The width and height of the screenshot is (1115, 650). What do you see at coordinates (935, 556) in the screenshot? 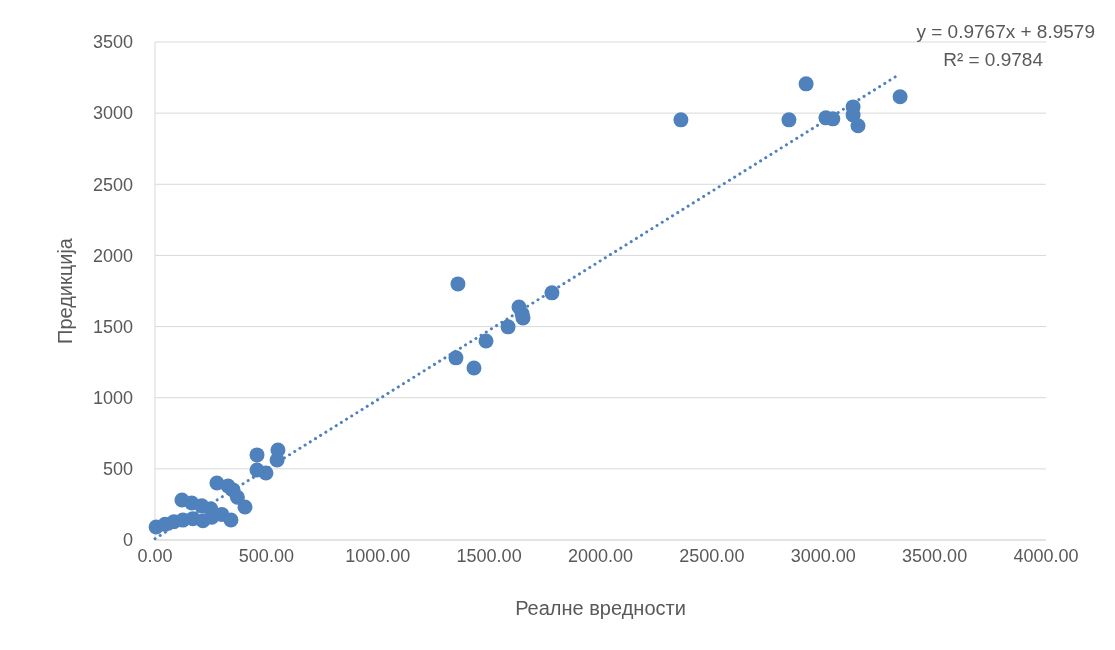
I see `x-tick-label: 3500.00` at bounding box center [935, 556].